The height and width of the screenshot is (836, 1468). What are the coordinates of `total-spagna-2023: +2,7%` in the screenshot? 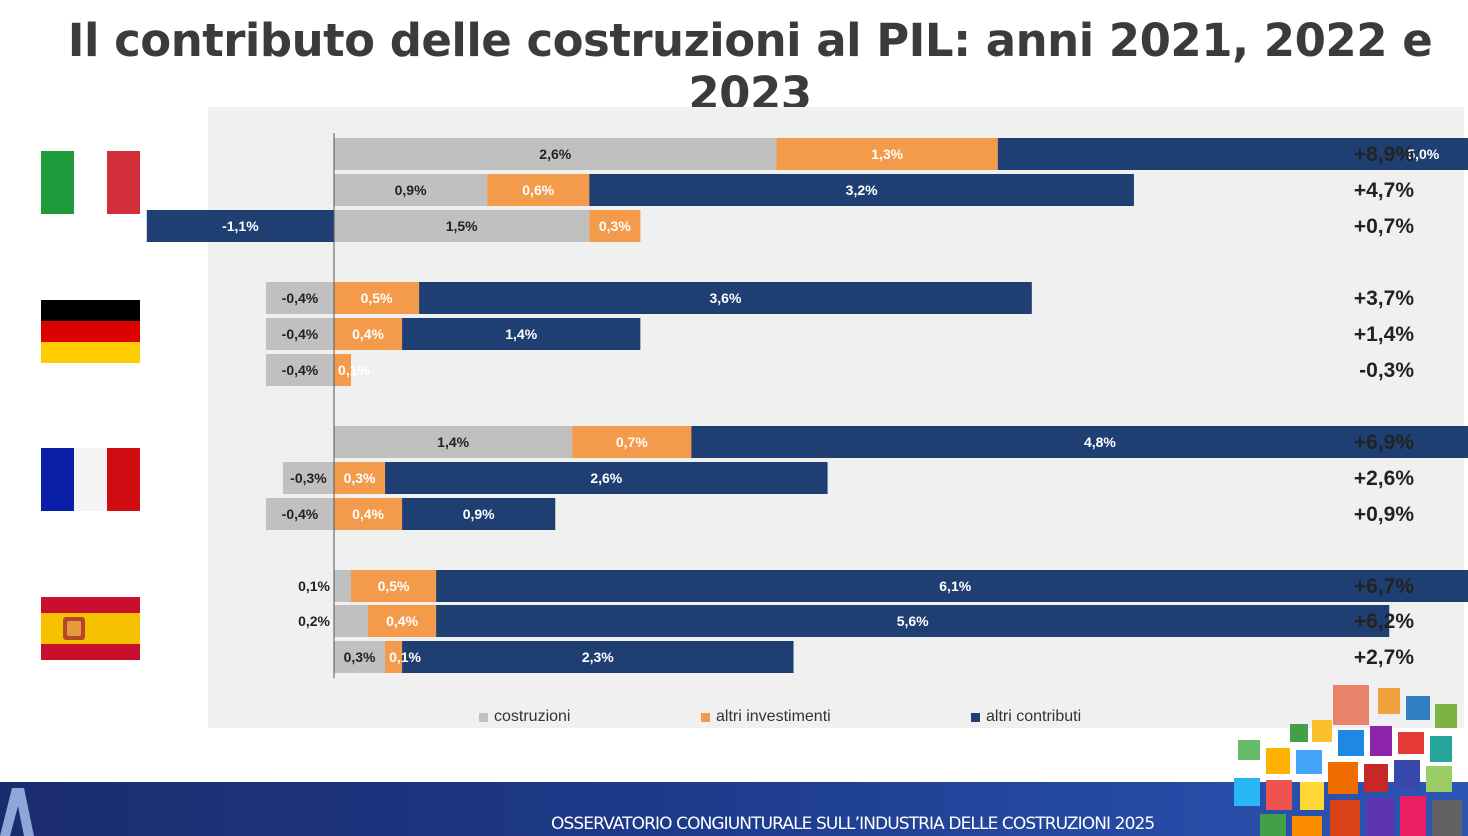 It's located at (1383, 657).